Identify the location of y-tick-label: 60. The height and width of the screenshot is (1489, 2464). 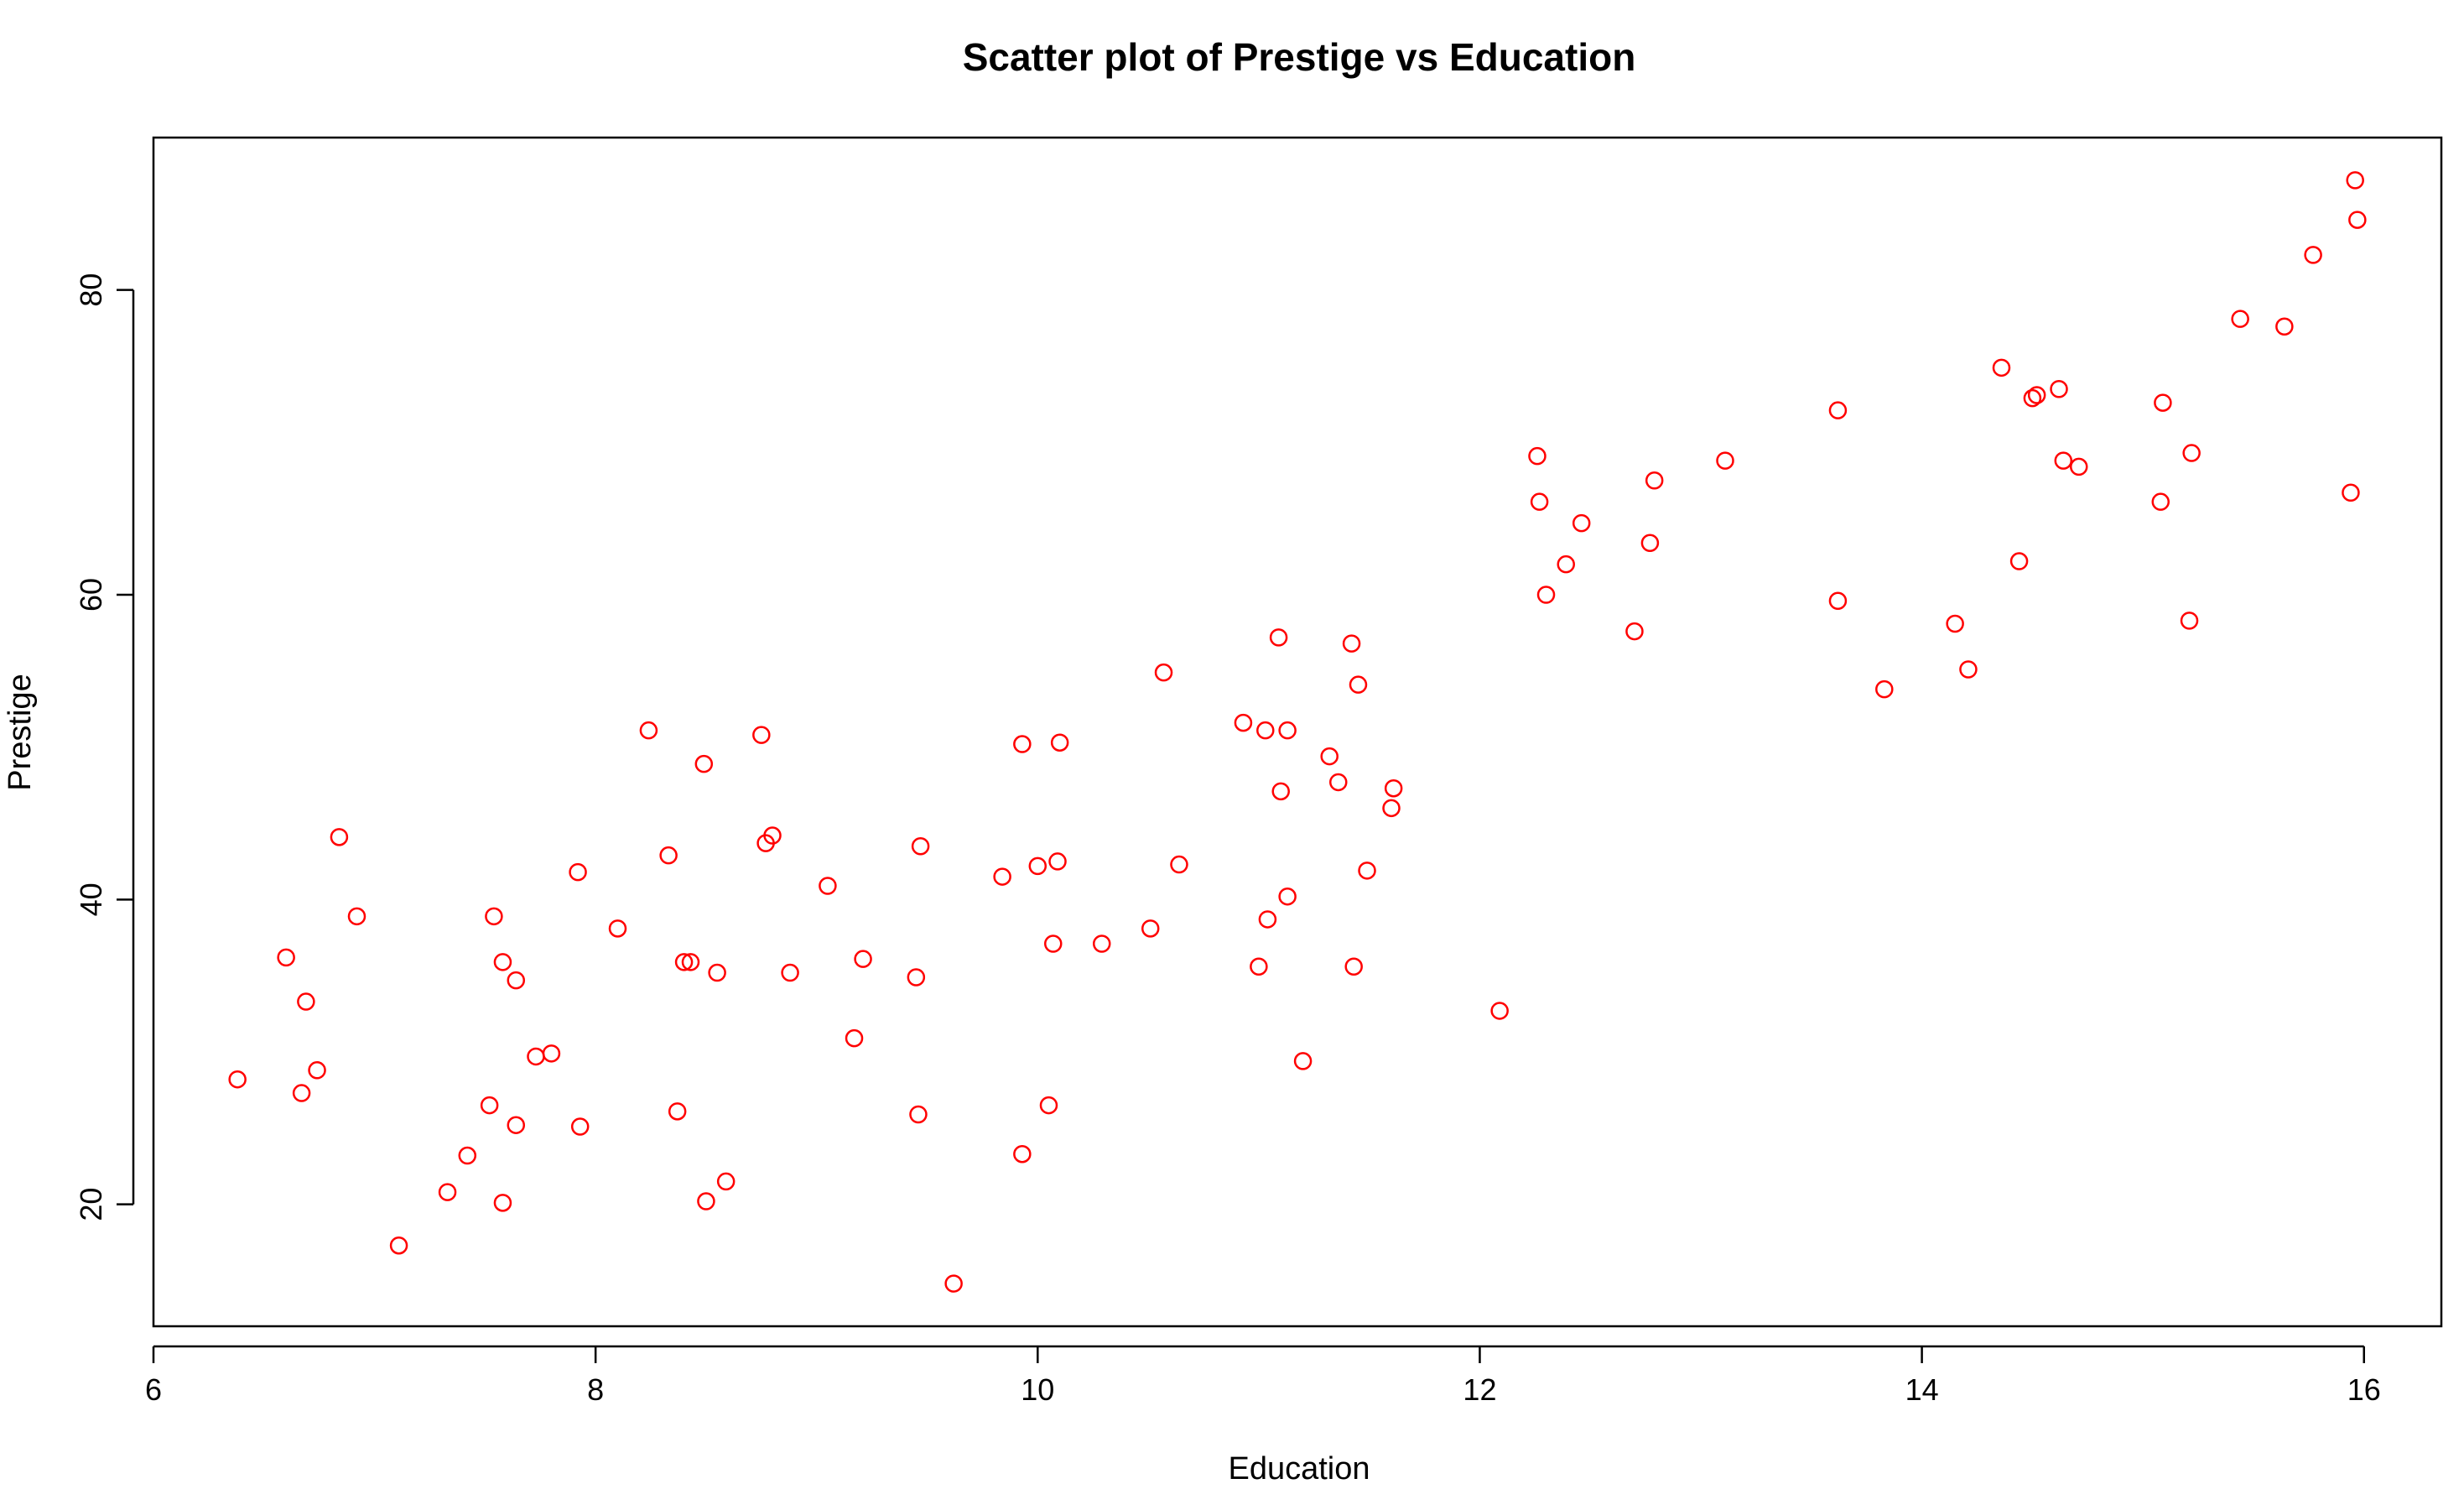
(91, 595).